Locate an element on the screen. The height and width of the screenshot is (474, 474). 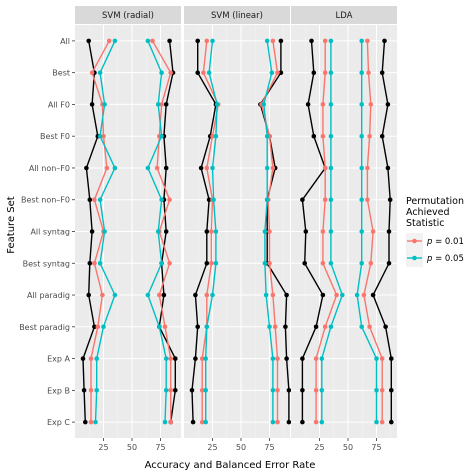
y-tick-label: All is located at coordinates (65, 41).